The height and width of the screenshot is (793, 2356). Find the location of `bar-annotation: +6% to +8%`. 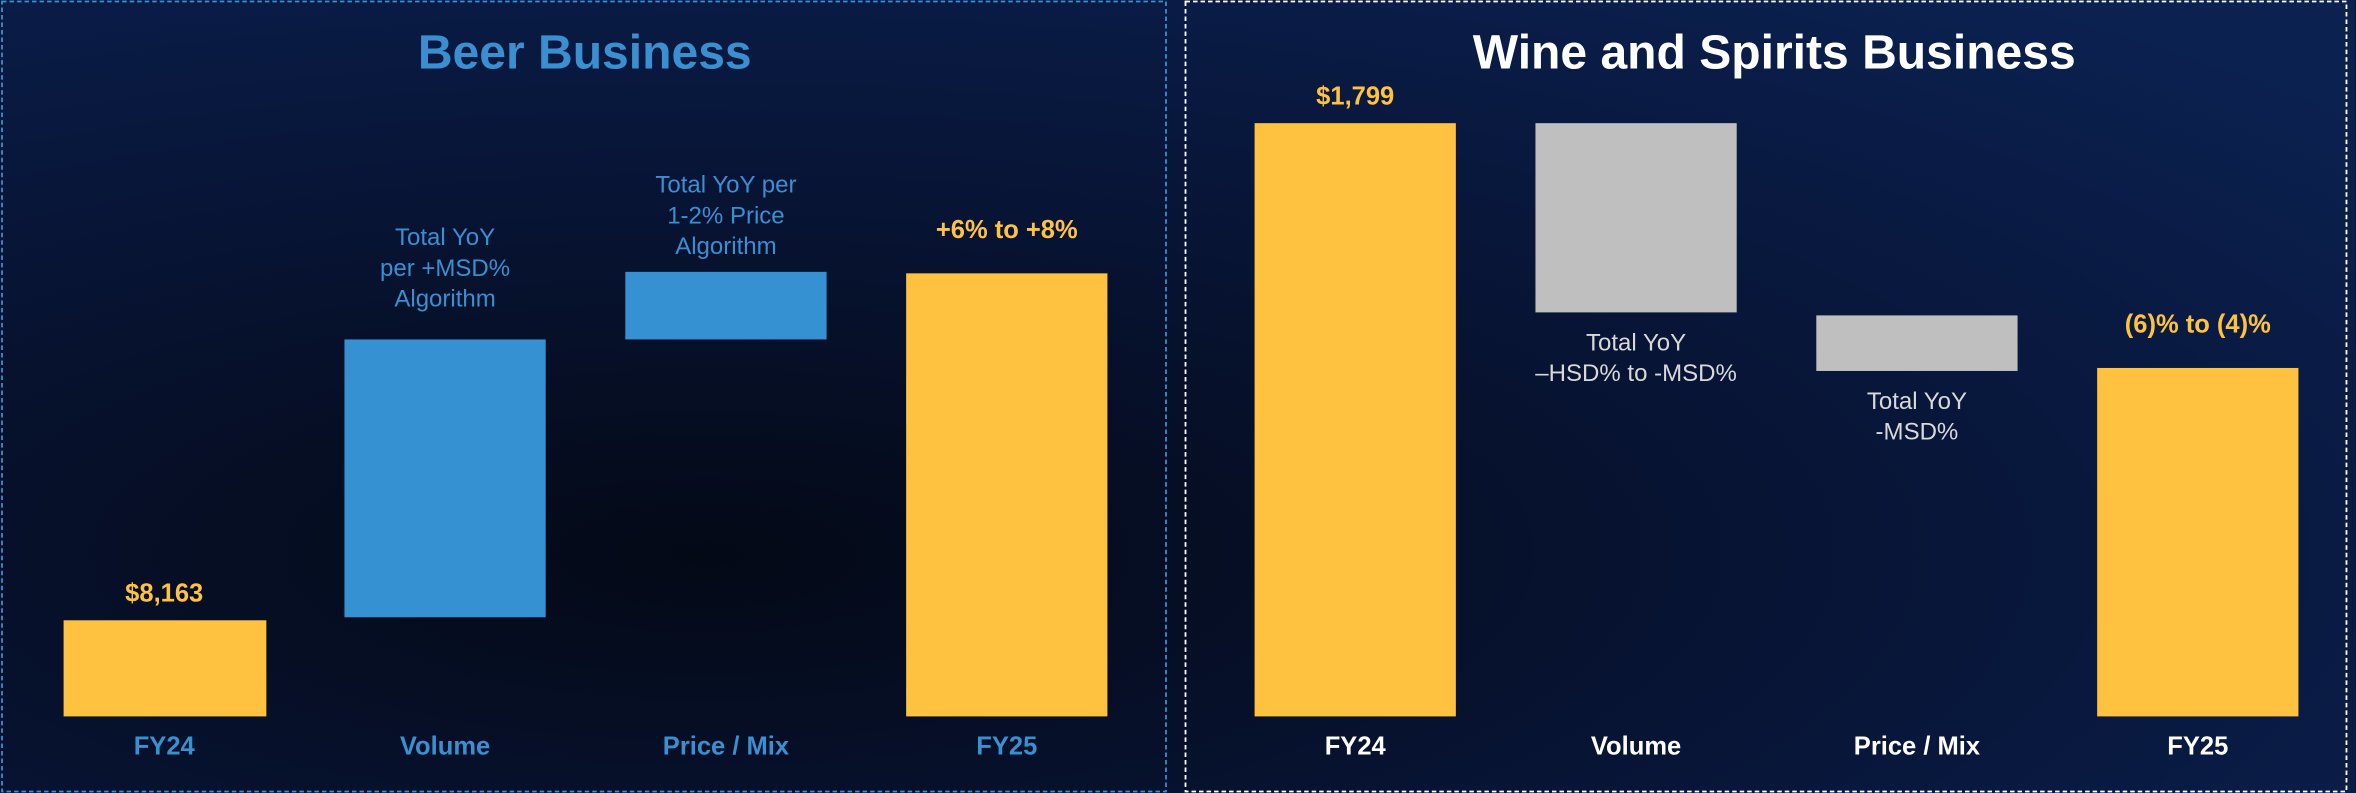

bar-annotation: +6% to +8% is located at coordinates (1007, 230).